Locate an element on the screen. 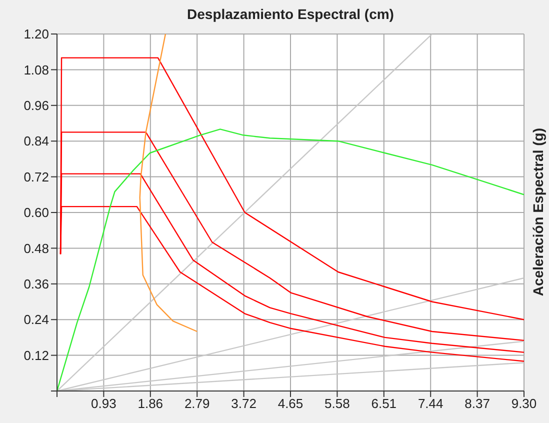 Image resolution: width=549 pixels, height=423 pixels. y-tick-label: 0.96 is located at coordinates (36, 106).